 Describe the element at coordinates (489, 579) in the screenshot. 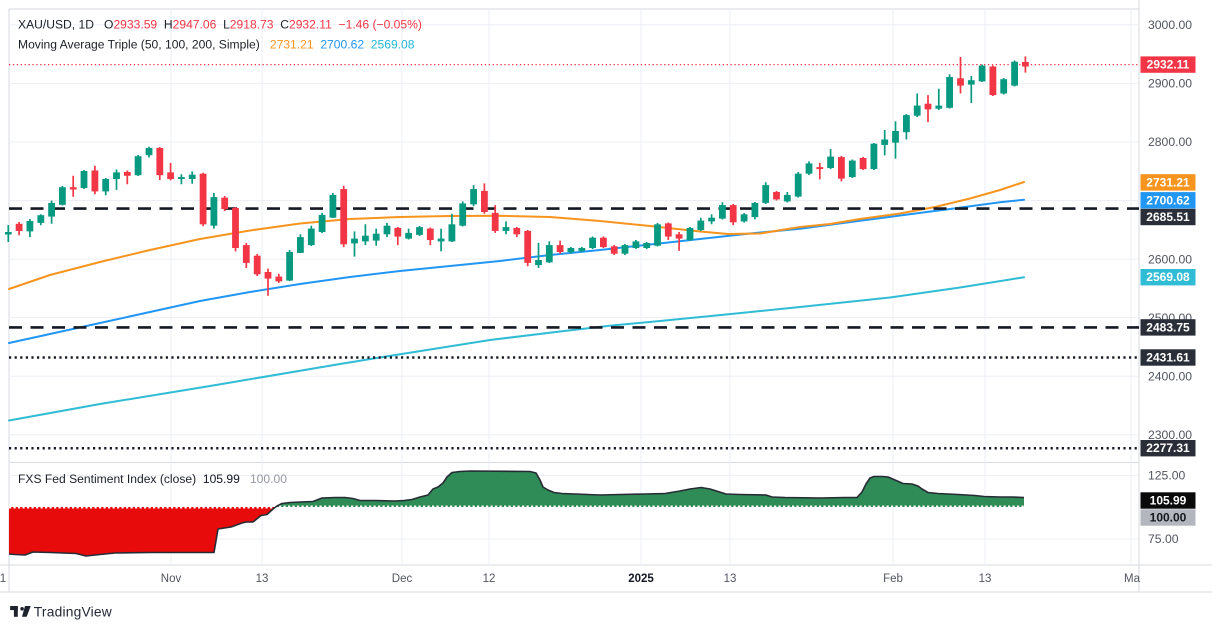

I see `svg-text: 12` at that location.